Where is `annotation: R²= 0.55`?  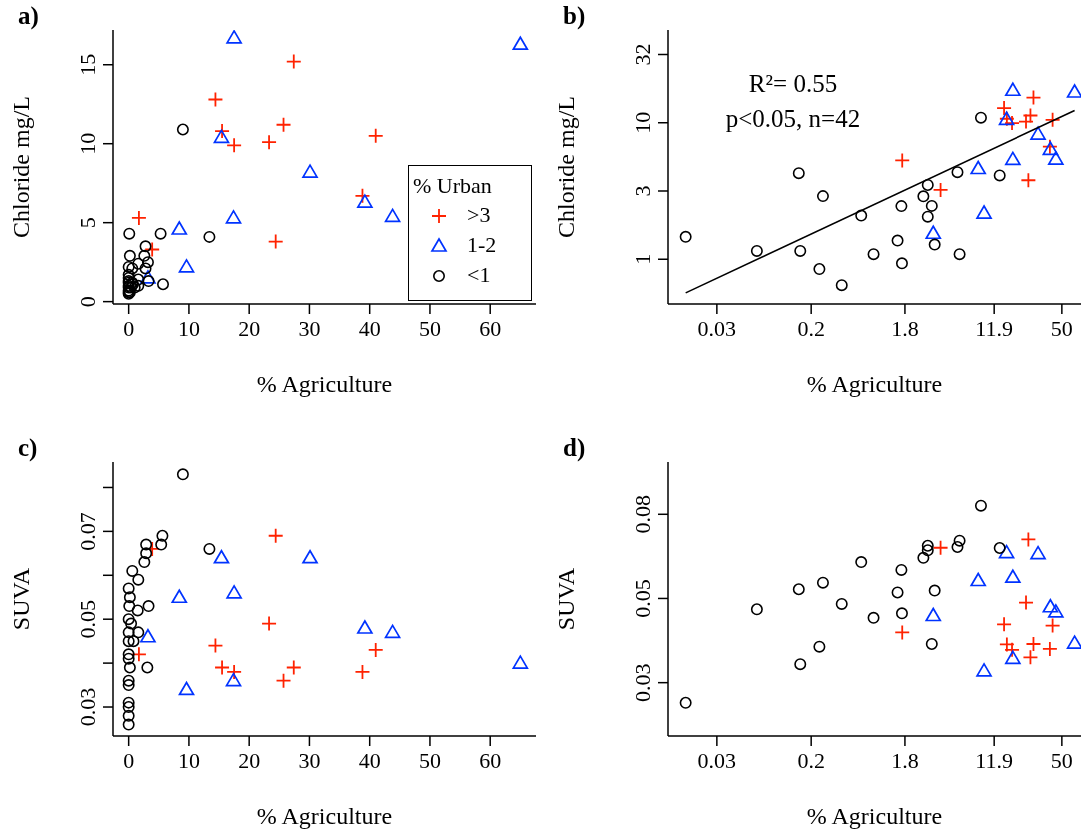
annotation: R²= 0.55 is located at coordinates (793, 84).